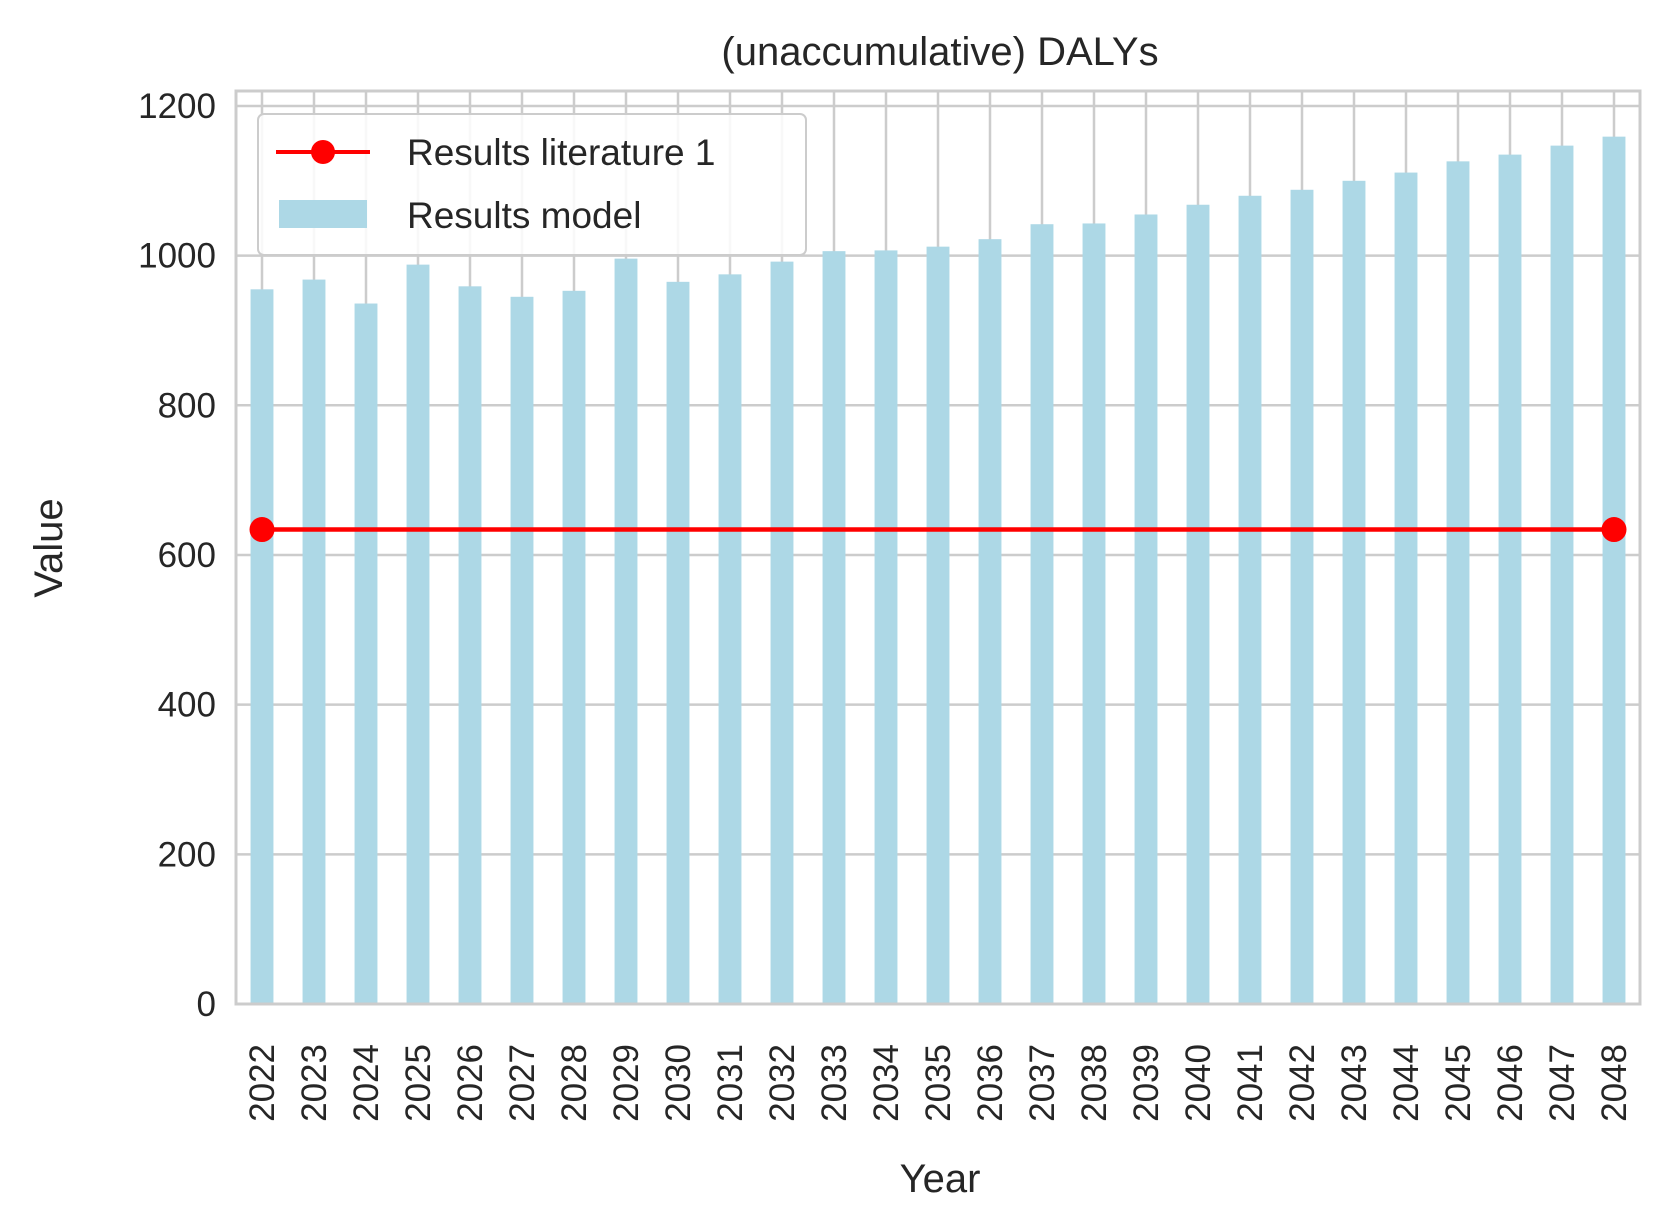 Image resolution: width=1659 pixels, height=1232 pixels. Describe the element at coordinates (262, 530) in the screenshot. I see `literature-point-2022` at that location.